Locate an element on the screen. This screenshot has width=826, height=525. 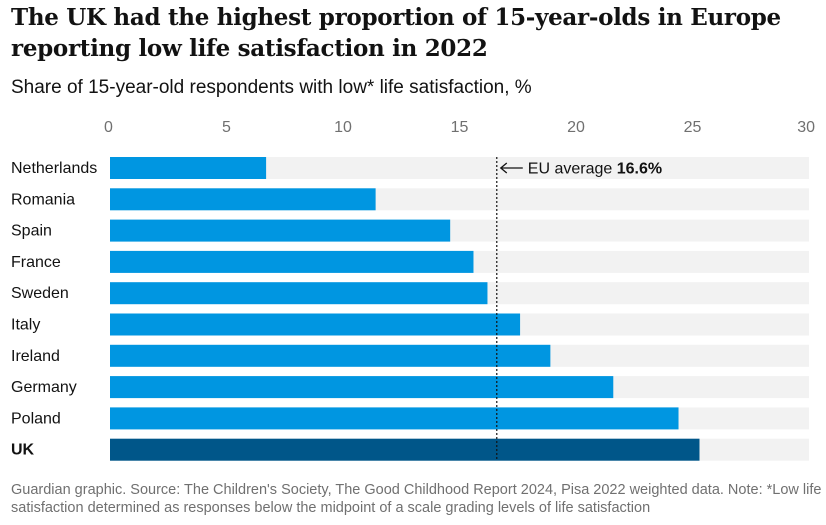
category-label: Sweden is located at coordinates (40, 293).